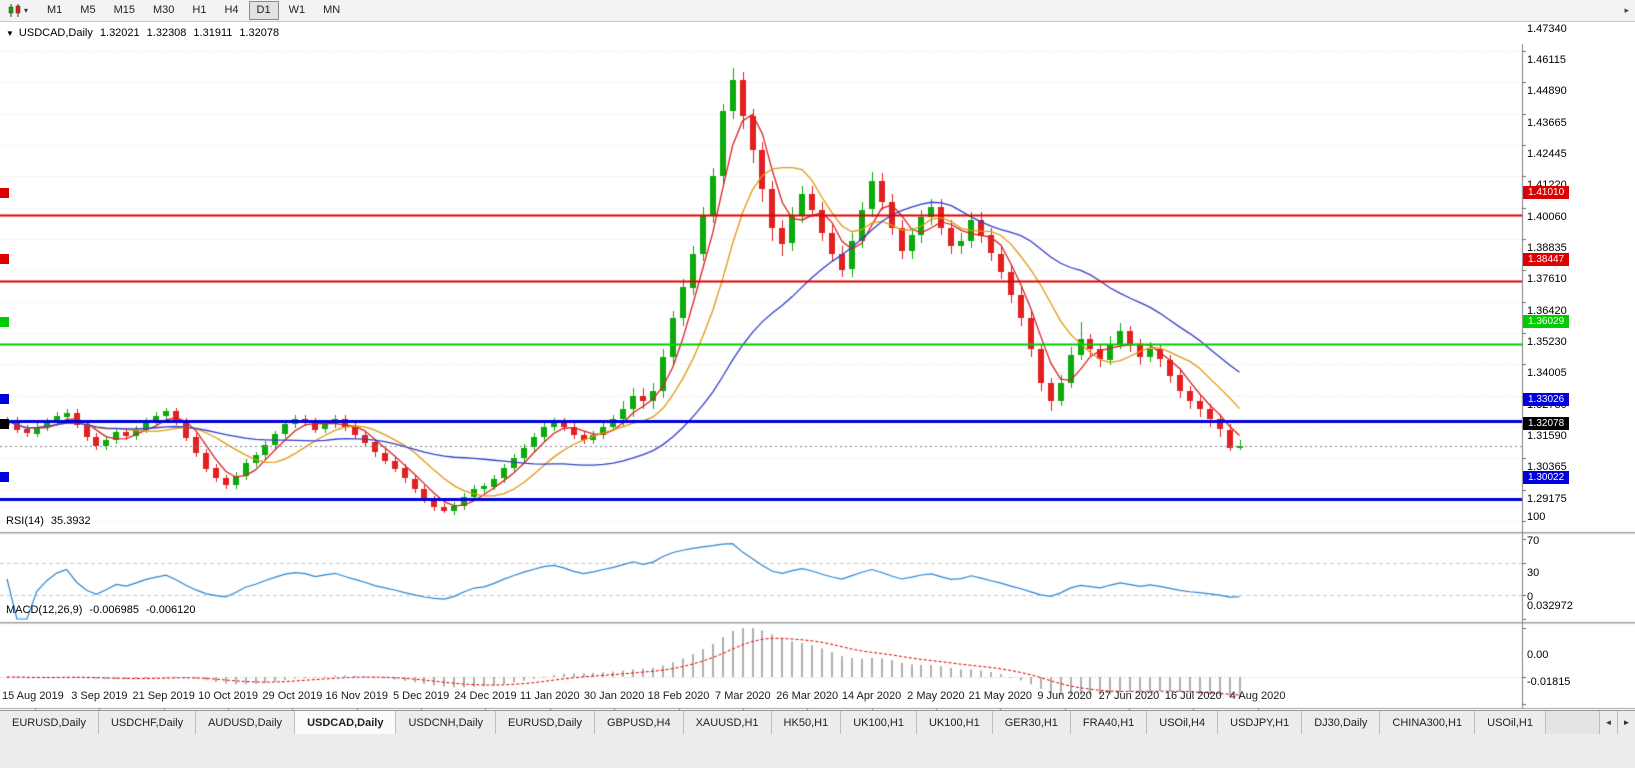  What do you see at coordinates (817, 751) in the screenshot?
I see `status-bar` at bounding box center [817, 751].